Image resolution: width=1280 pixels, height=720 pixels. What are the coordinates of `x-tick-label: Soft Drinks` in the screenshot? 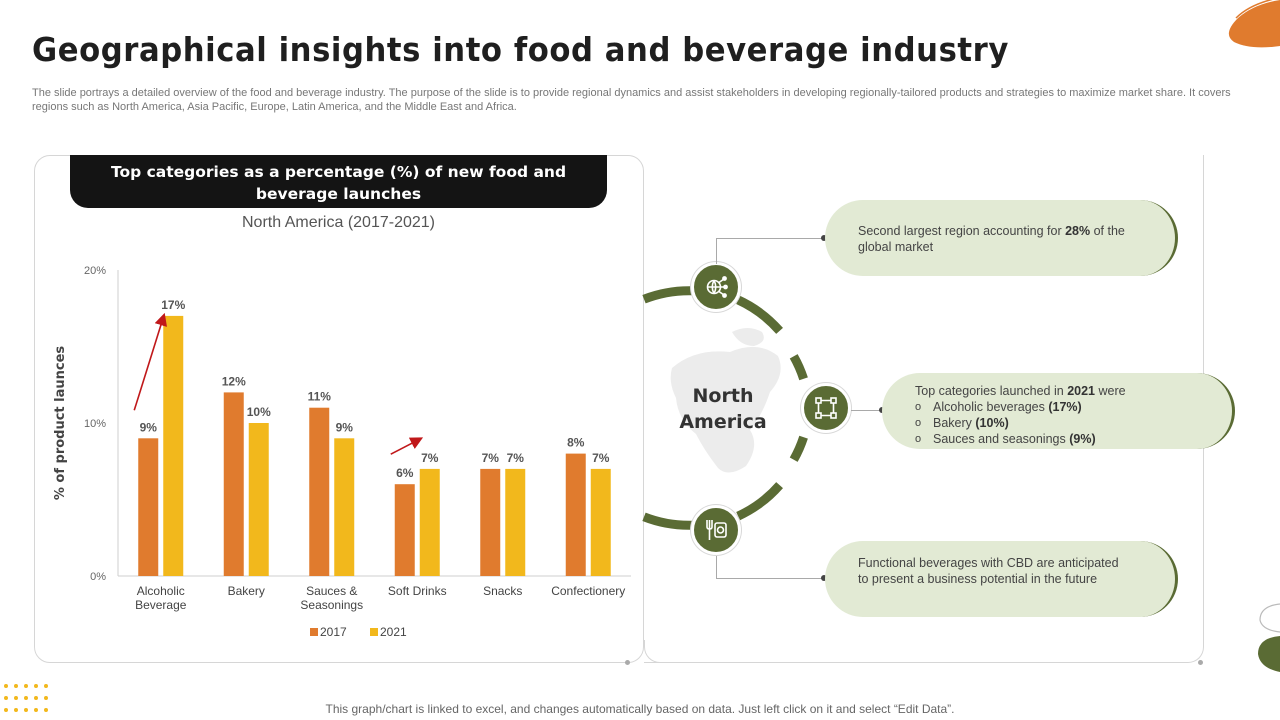 It's located at (417, 591).